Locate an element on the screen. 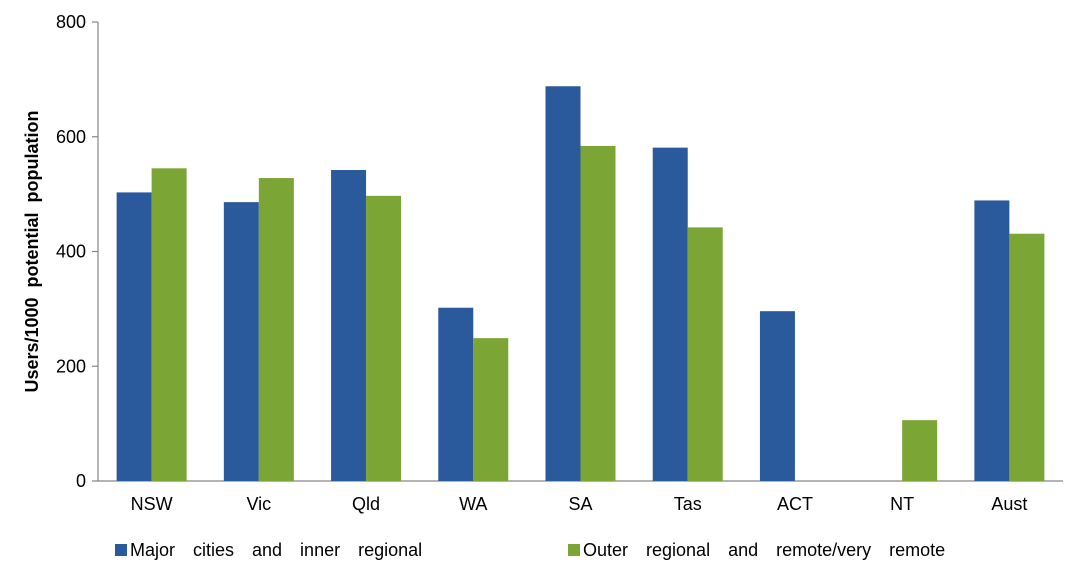 The image size is (1068, 573). y-axis: 0 200 400 600 800 is located at coordinates (77, 251).